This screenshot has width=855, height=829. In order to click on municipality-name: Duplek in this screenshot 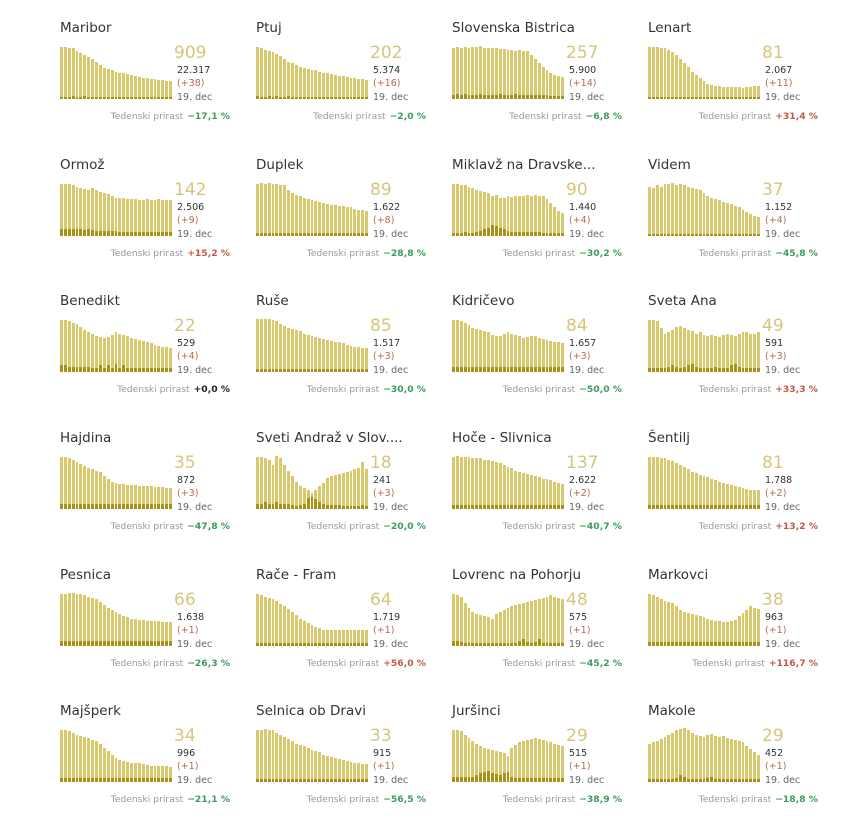, I will do `click(280, 165)`.